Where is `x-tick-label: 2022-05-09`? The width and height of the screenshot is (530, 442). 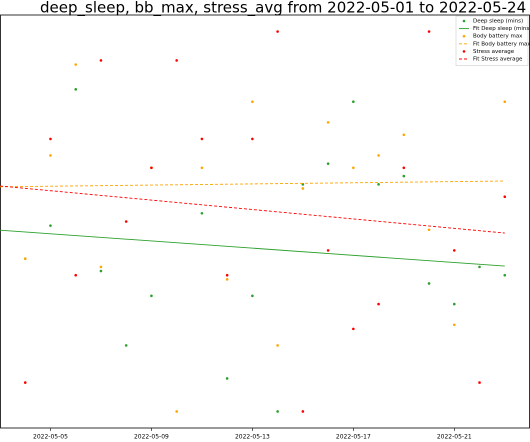
x-tick-label: 2022-05-09 is located at coordinates (151, 437).